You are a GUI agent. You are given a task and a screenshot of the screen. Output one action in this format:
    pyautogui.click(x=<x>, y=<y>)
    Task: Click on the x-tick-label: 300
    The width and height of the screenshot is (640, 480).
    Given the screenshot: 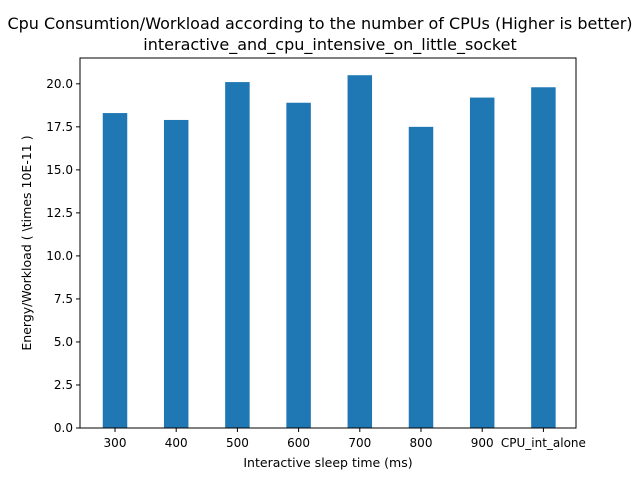 What is the action you would take?
    pyautogui.click(x=115, y=443)
    